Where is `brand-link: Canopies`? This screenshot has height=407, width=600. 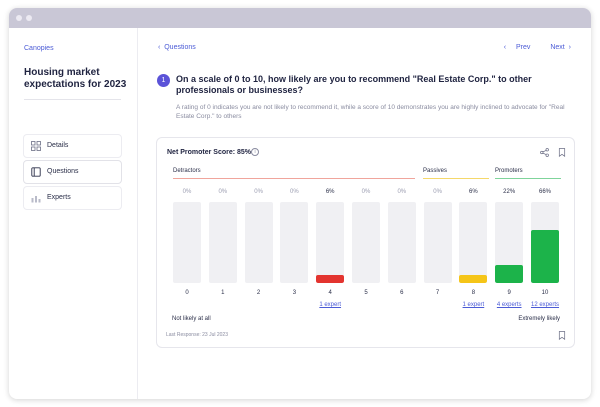 brand-link: Canopies is located at coordinates (39, 48).